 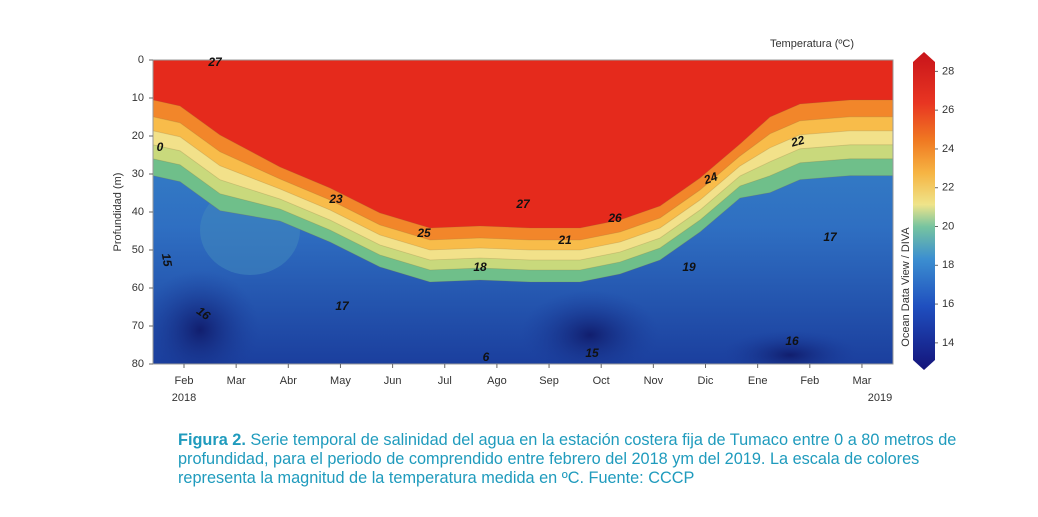 I want to click on x-tick-label: Ago, so click(x=497, y=381).